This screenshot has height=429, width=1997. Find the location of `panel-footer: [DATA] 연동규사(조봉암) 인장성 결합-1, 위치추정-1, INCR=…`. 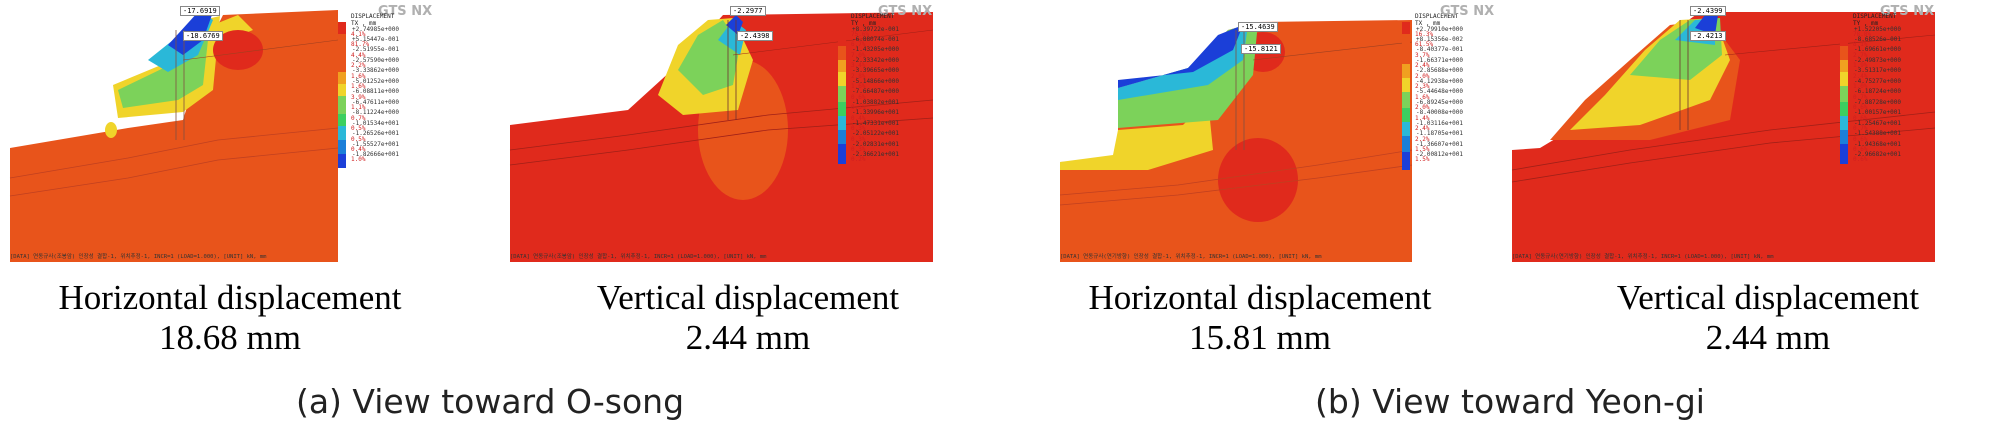

panel-footer: [DATA] 연동규사(조봉암) 인장성 결합-1, 위치추정-1, INCR=… is located at coordinates (138, 257).